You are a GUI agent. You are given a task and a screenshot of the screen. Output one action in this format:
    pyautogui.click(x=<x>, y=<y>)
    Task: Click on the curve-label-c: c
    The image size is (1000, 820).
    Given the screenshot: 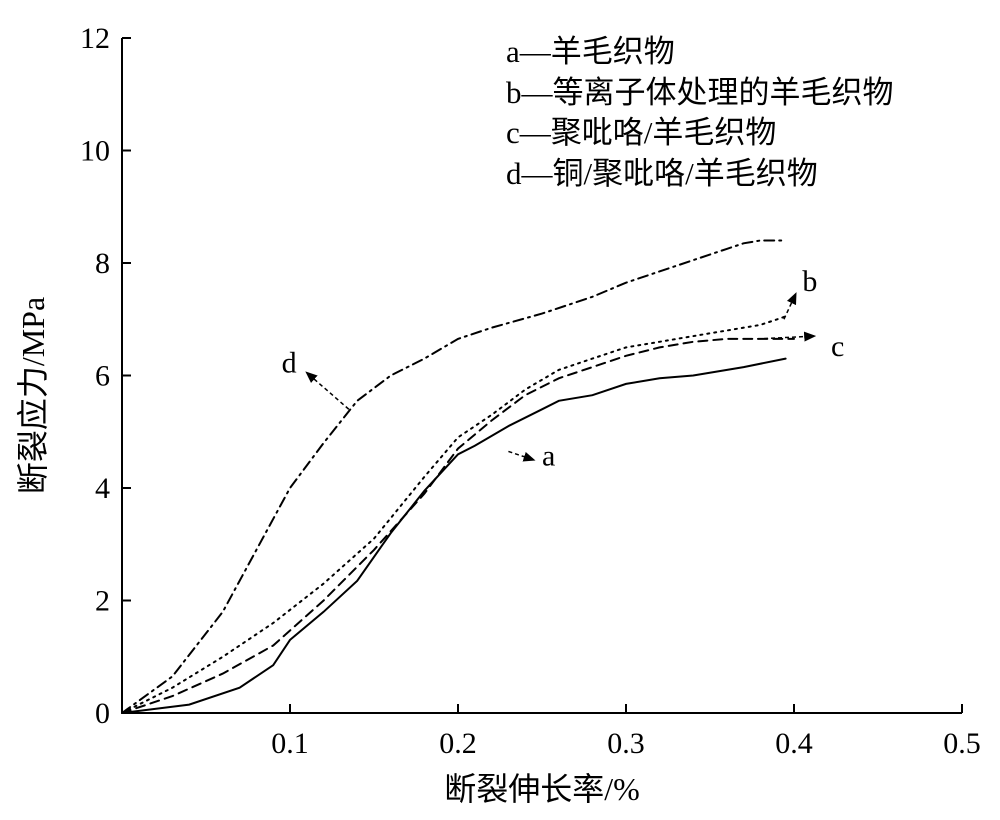 What is the action you would take?
    pyautogui.click(x=837, y=346)
    